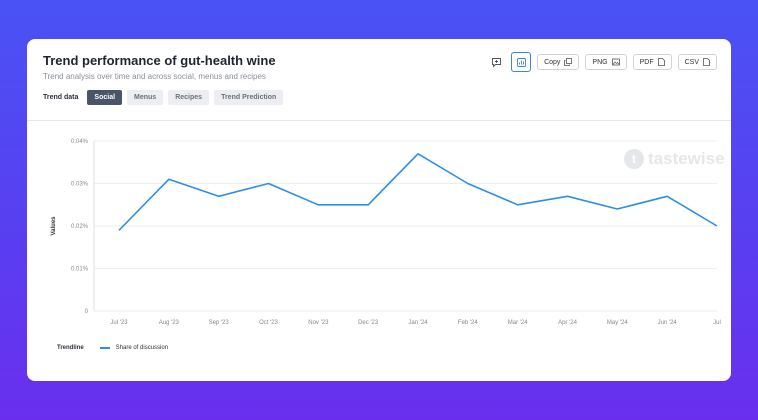 This screenshot has width=758, height=420. What do you see at coordinates (80, 185) in the screenshot?
I see `y-tick-label: 0.03%` at bounding box center [80, 185].